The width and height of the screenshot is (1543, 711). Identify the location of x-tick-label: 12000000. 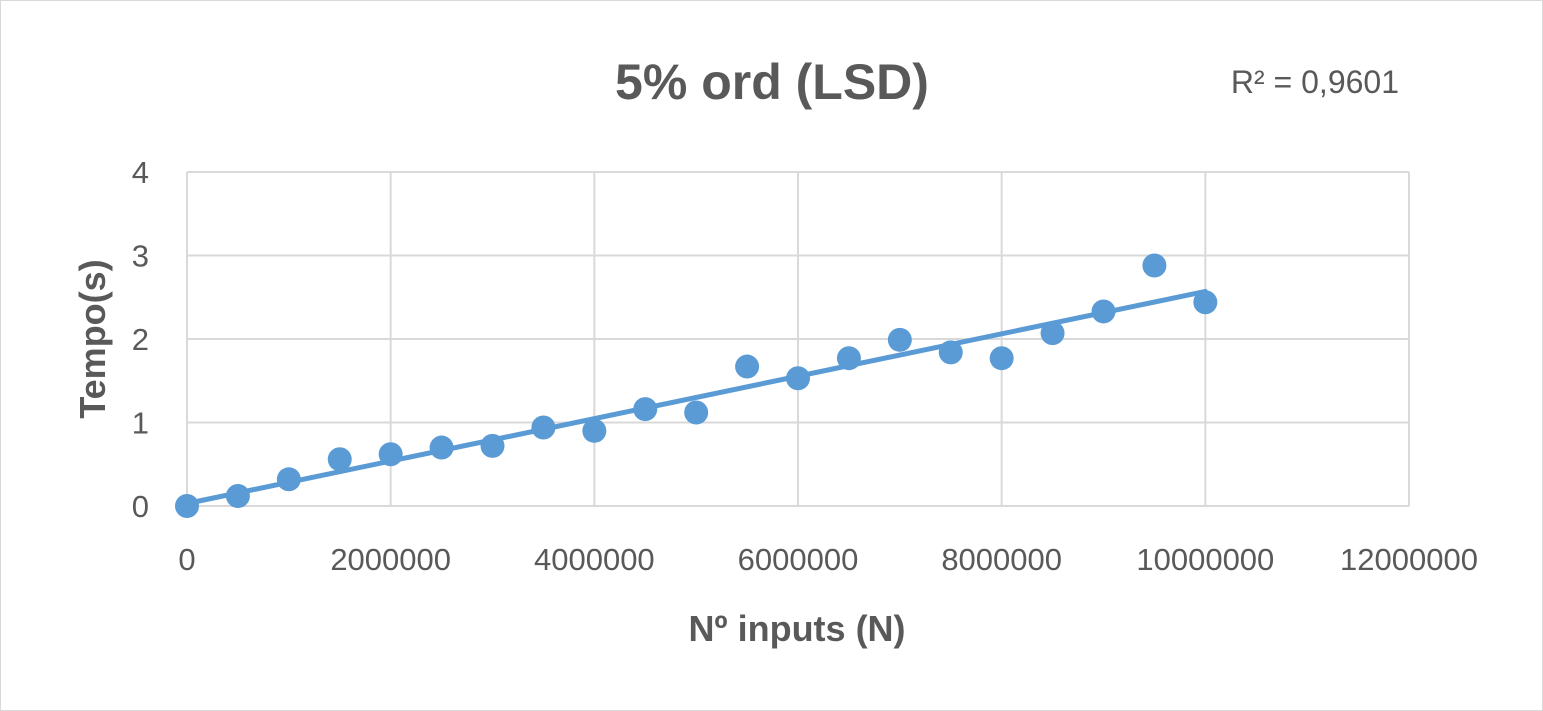
(1409, 559).